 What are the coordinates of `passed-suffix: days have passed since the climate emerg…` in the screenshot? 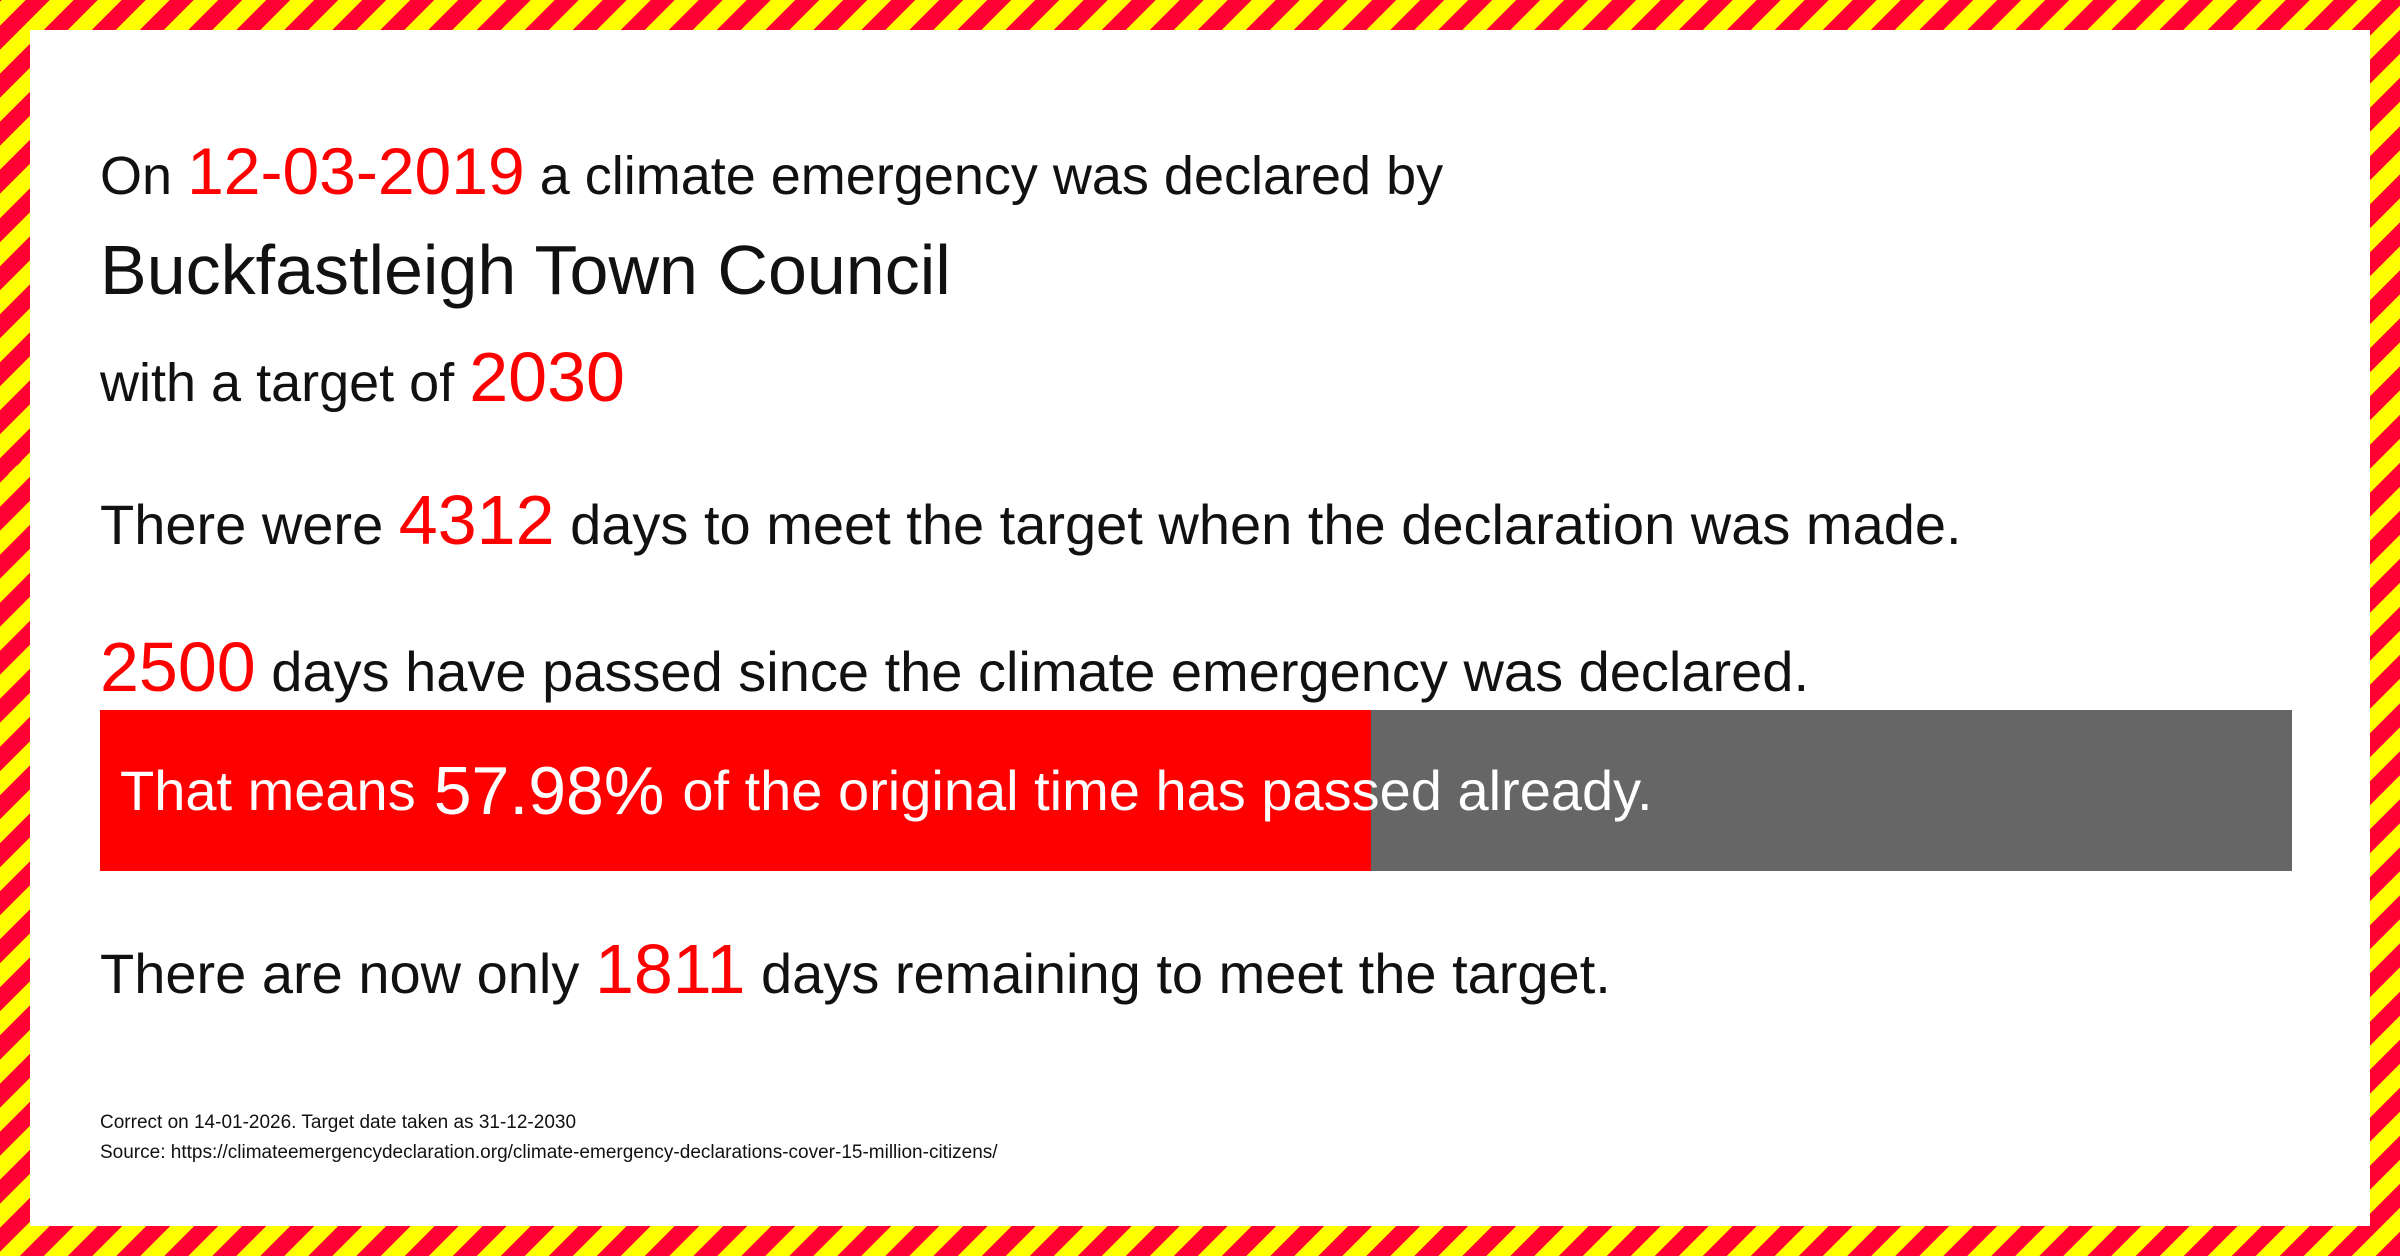 It's located at (1040, 671).